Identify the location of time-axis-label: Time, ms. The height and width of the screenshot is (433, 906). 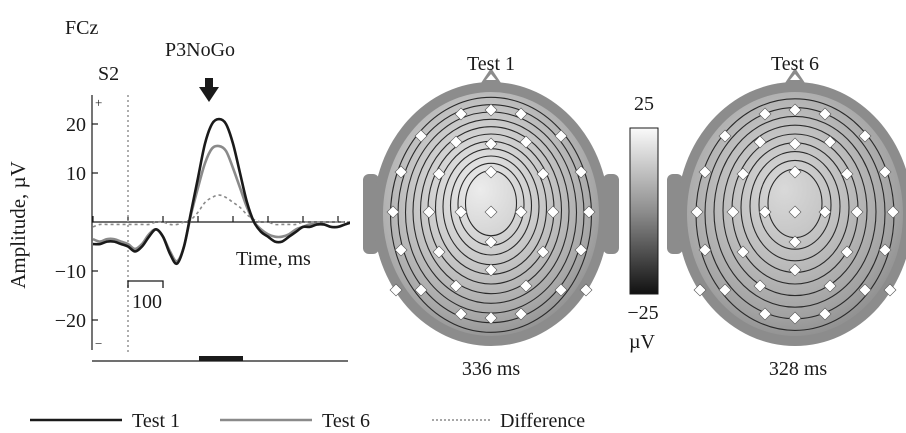
(273, 259).